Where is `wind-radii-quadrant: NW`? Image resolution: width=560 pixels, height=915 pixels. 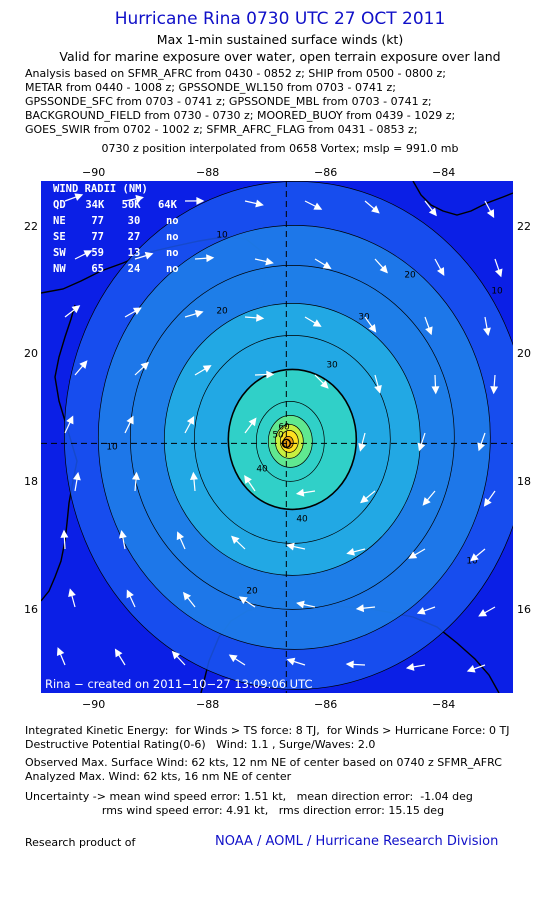
wind-radii-quadrant: NW is located at coordinates (59, 269).